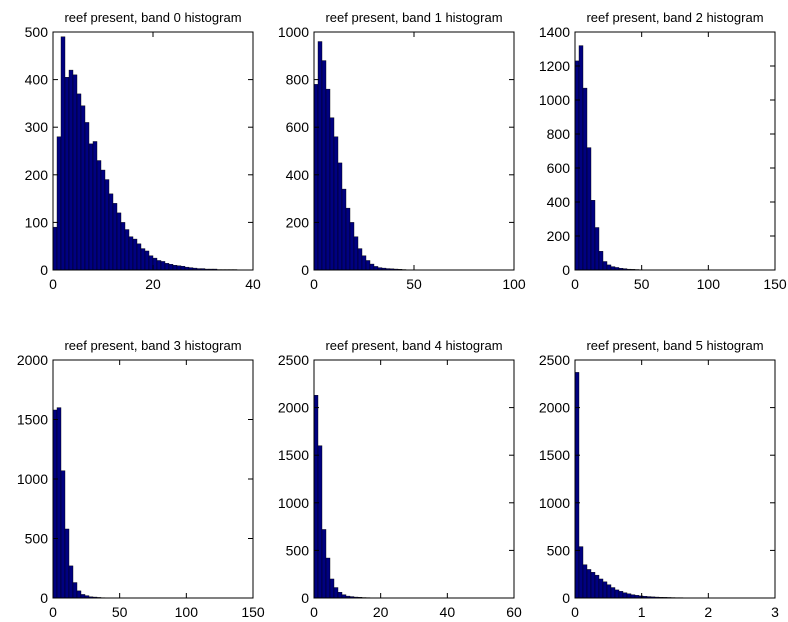  I want to click on x-tick-label: 100, so click(187, 612).